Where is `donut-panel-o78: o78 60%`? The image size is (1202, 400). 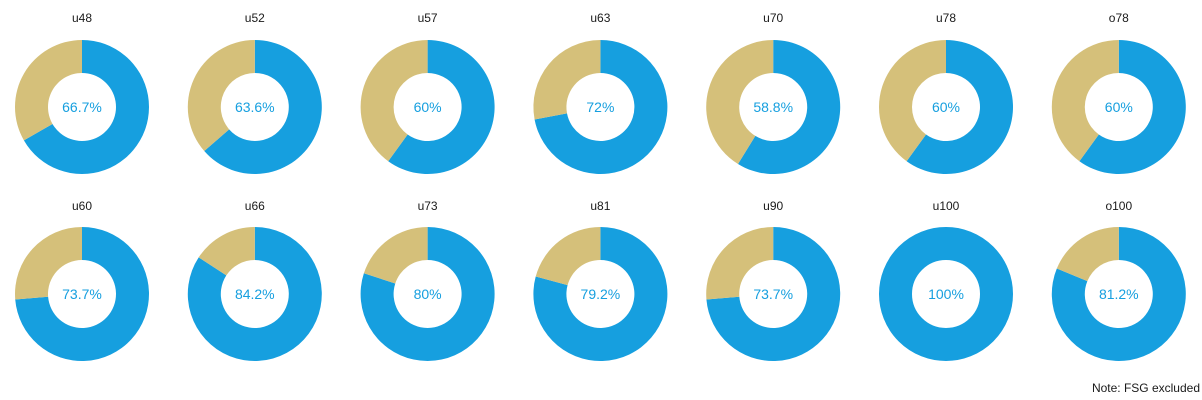
donut-panel-o78: o78 60% is located at coordinates (1118, 92).